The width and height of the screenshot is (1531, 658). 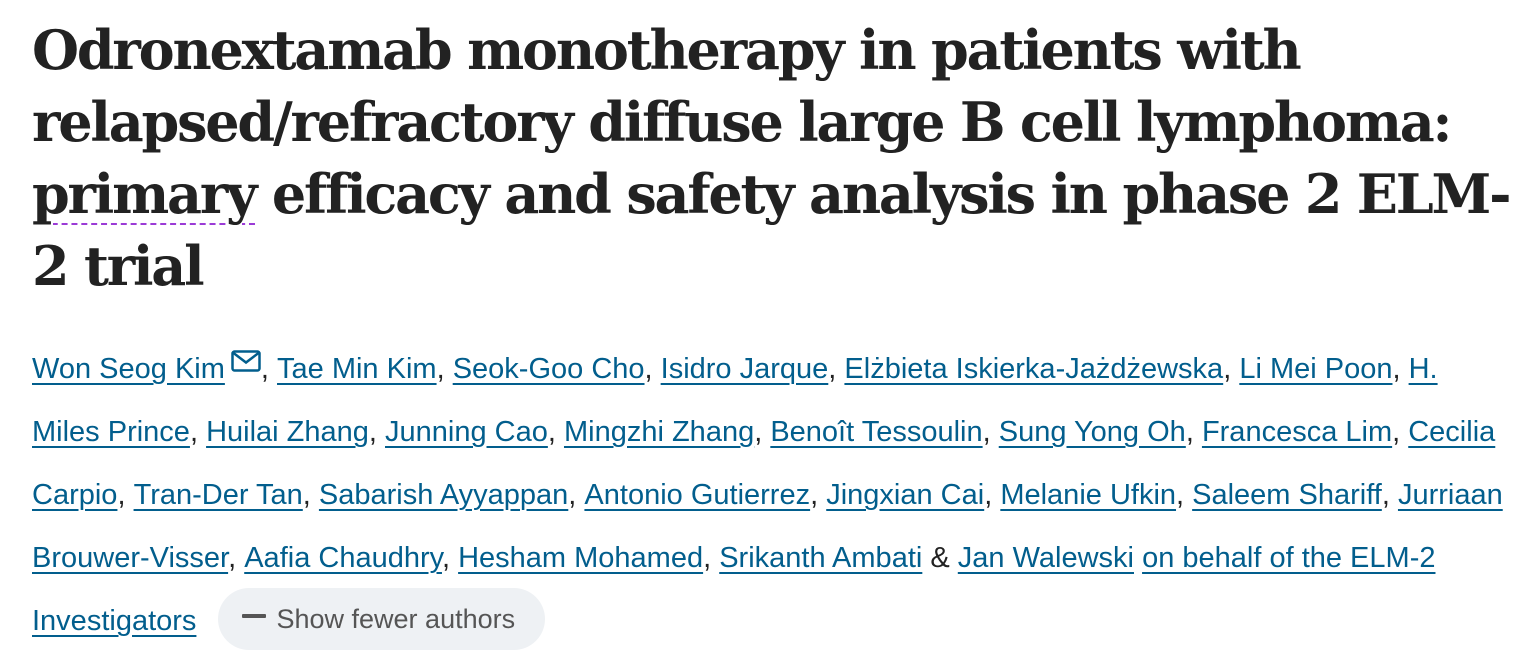 I want to click on author-link: Cecilia Carpio, so click(x=764, y=463).